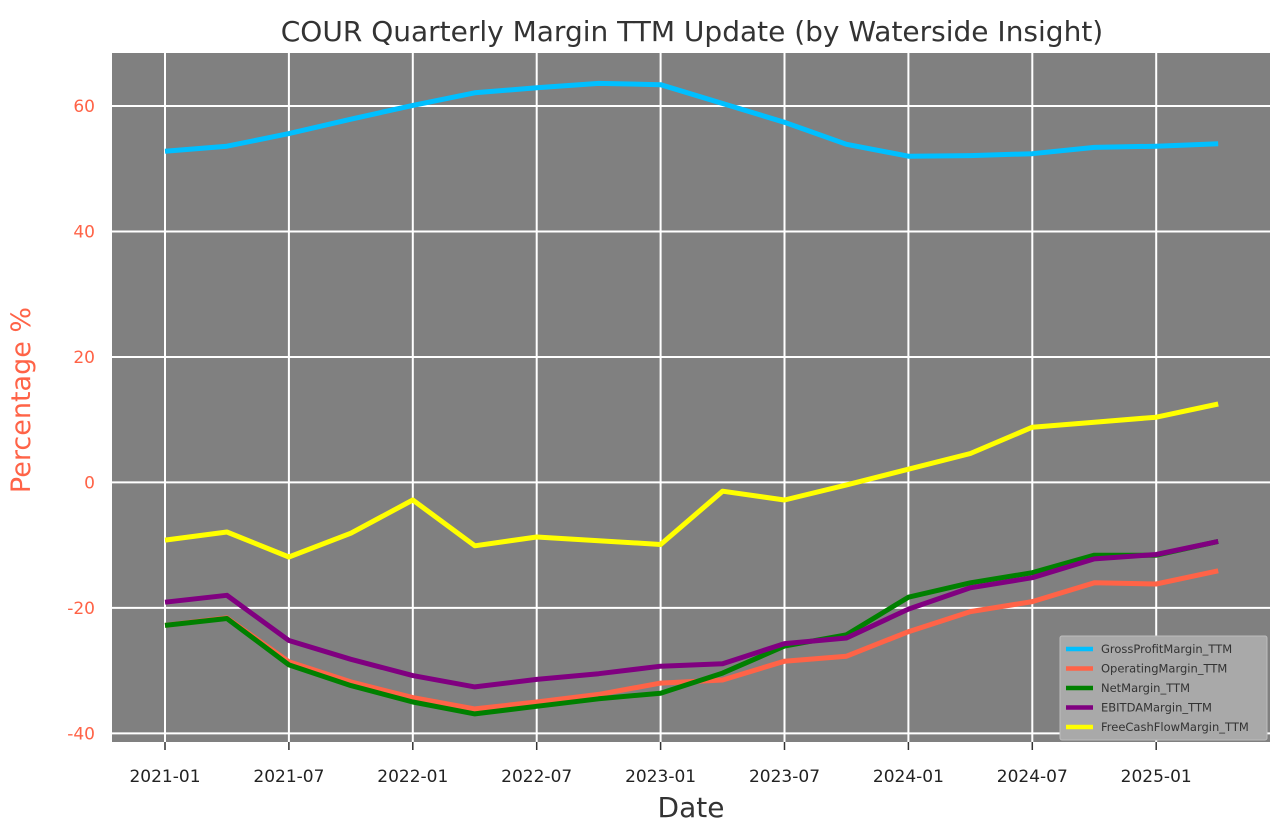 The height and width of the screenshot is (830, 1275). I want to click on legend-box, so click(1163, 688).